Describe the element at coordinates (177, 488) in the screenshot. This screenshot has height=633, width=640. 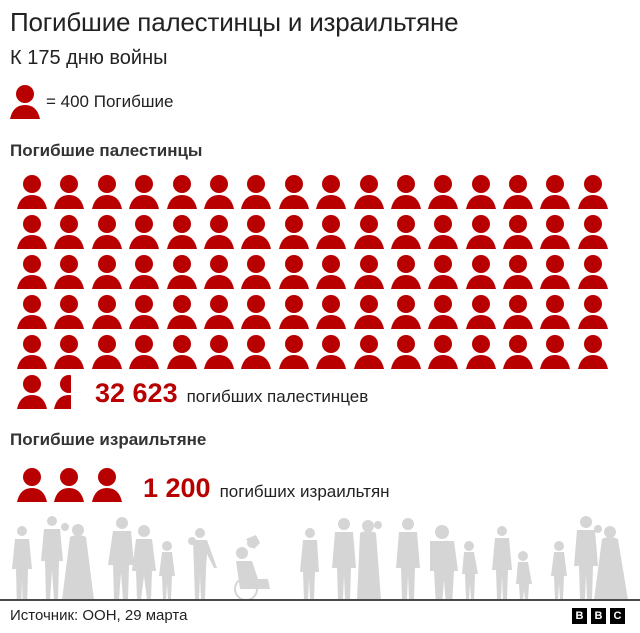
I see `israelis-count: 1 200` at that location.